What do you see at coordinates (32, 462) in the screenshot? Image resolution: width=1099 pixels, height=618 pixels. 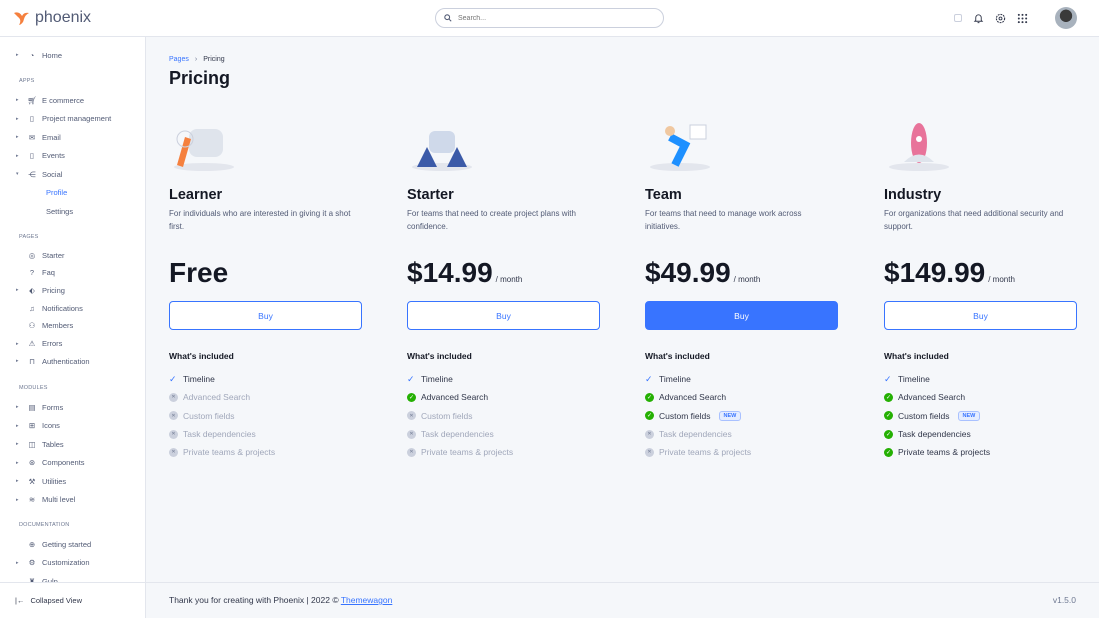 I see `components-icon: ⊛` at bounding box center [32, 462].